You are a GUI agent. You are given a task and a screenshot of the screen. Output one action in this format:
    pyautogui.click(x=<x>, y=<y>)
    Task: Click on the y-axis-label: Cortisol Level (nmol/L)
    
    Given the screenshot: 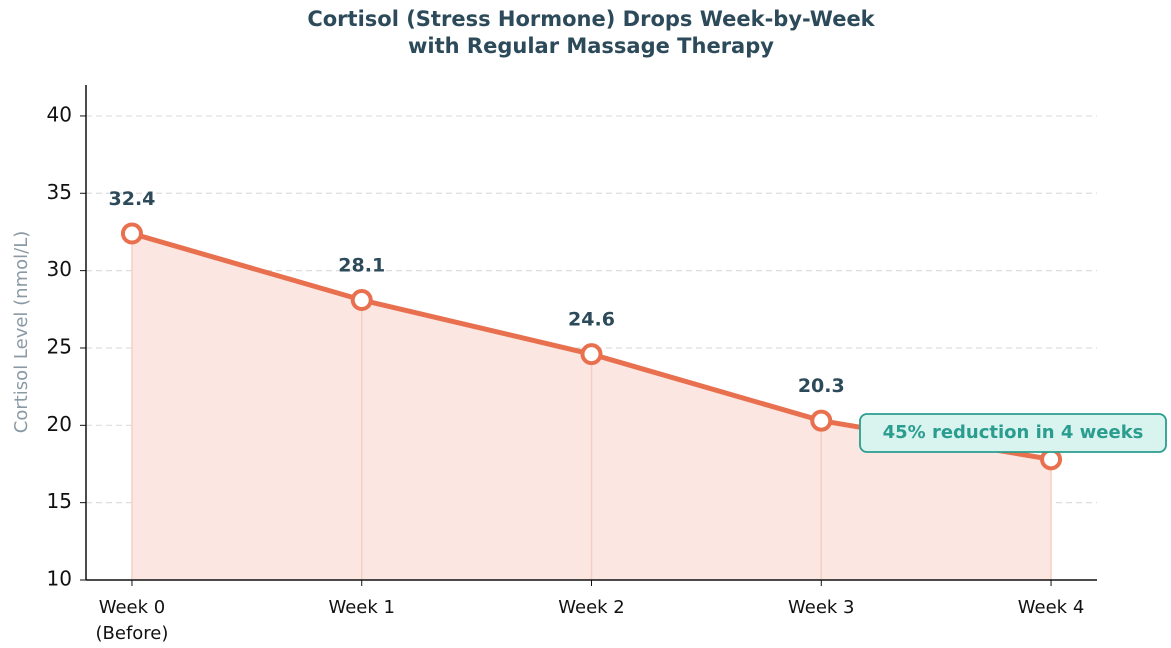 What is the action you would take?
    pyautogui.click(x=21, y=332)
    